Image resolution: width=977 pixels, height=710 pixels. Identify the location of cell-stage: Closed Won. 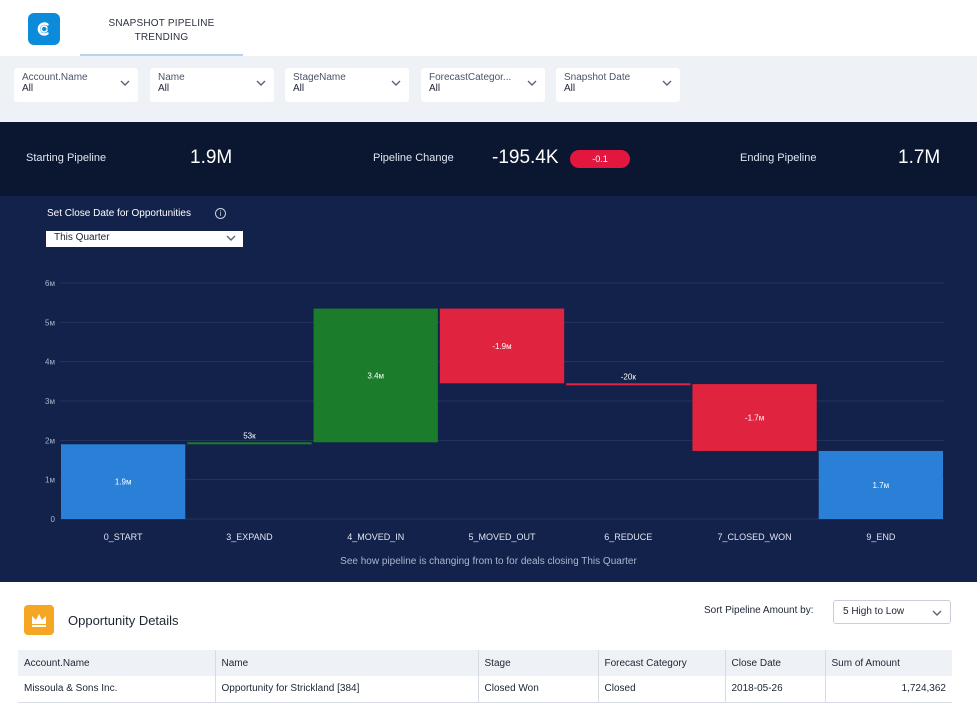
(538, 689).